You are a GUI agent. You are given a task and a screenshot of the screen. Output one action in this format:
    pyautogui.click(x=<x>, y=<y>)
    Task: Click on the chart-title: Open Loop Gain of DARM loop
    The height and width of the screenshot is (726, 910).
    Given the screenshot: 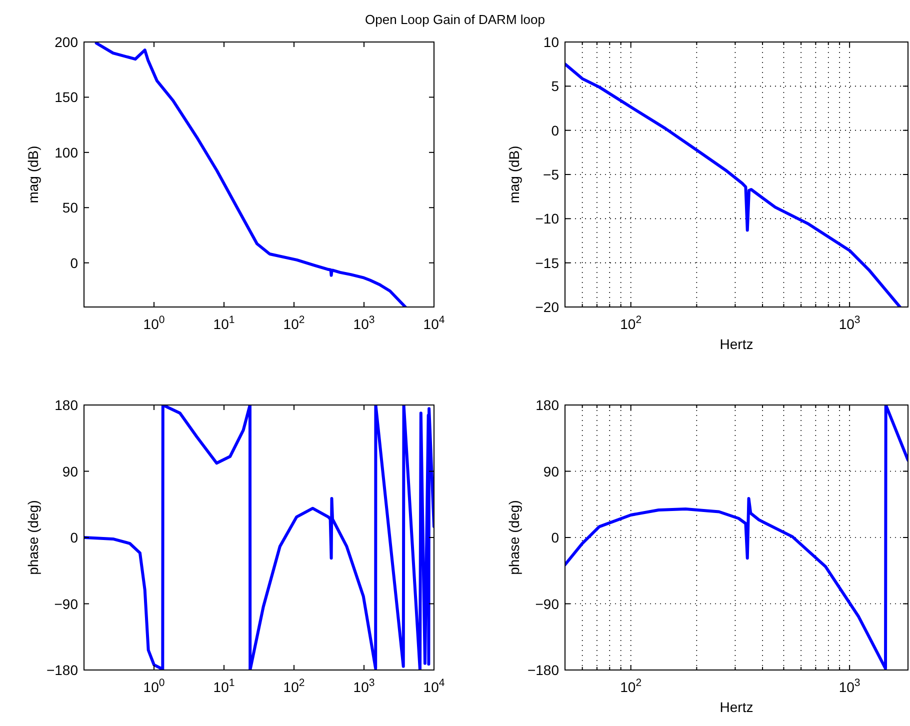 What is the action you would take?
    pyautogui.click(x=455, y=19)
    